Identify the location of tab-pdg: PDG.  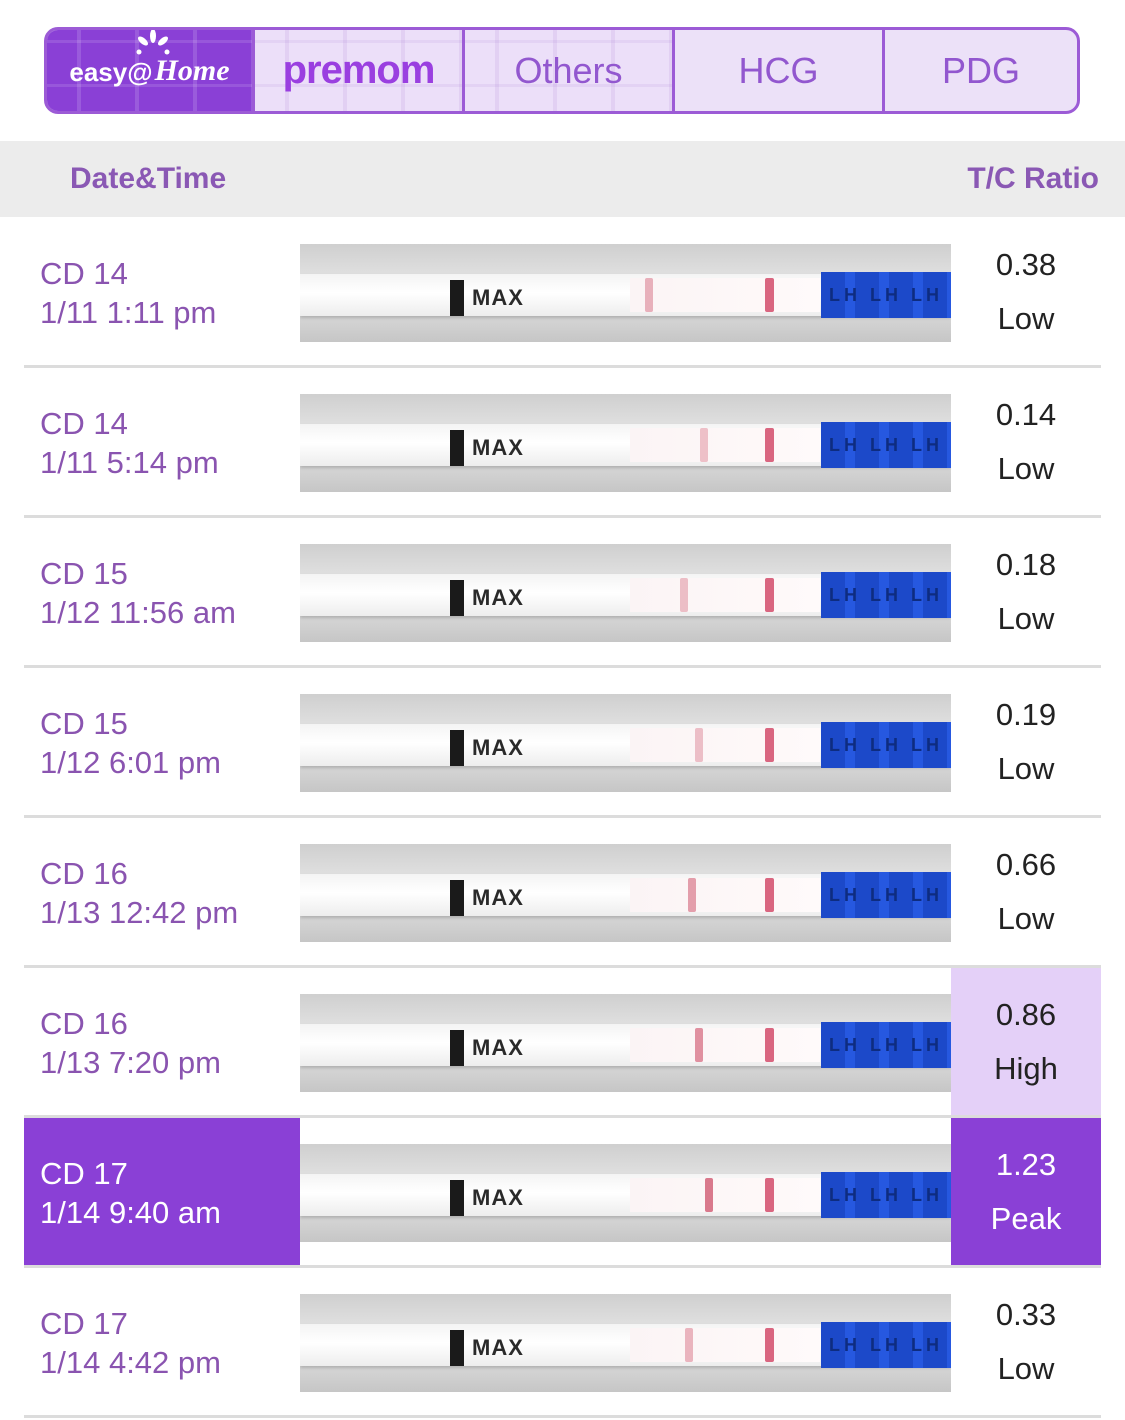
(981, 70).